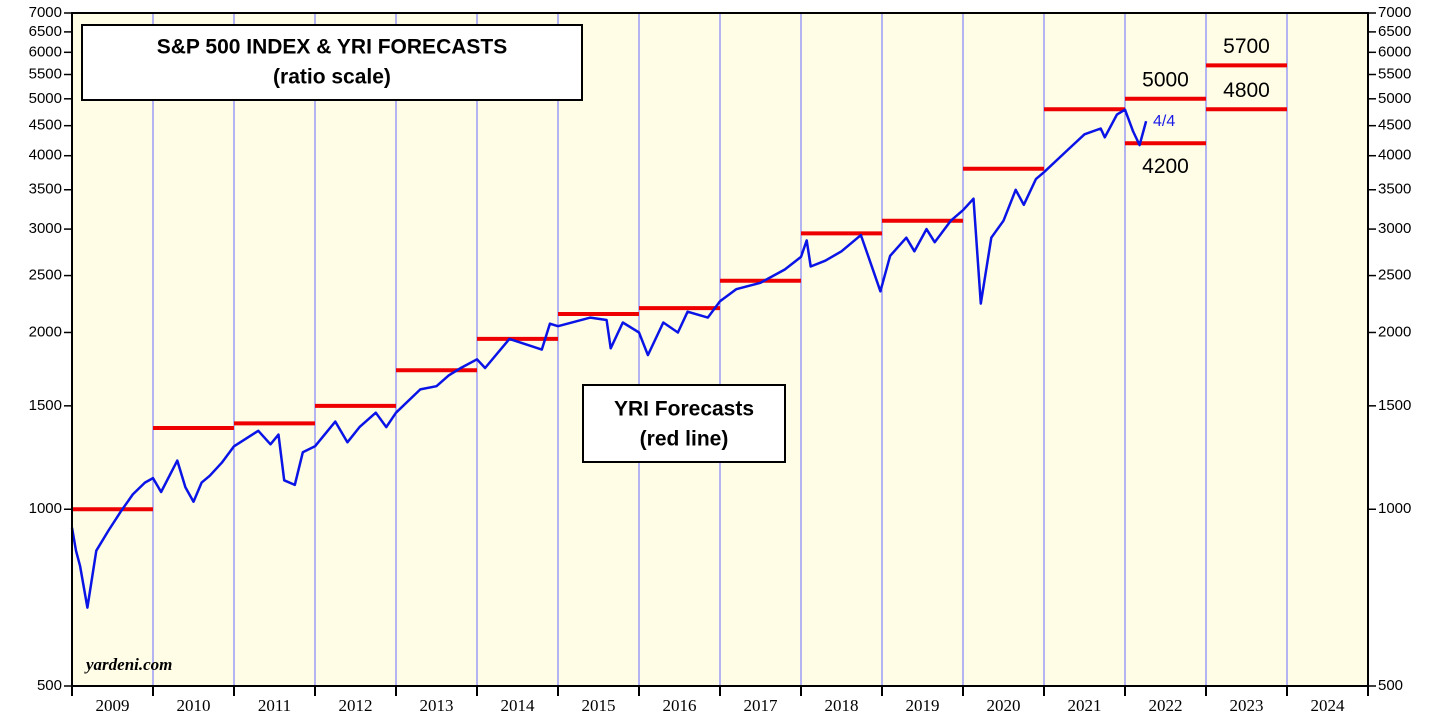 Image resolution: width=1450 pixels, height=719 pixels. I want to click on y-tick-label: 7000, so click(45, 12).